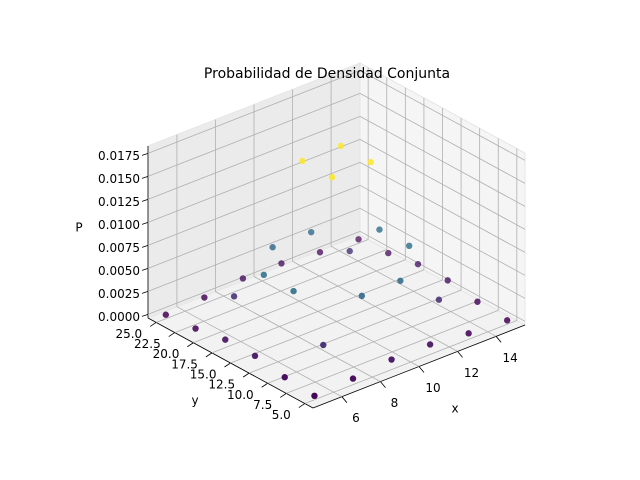  Describe the element at coordinates (78, 228) in the screenshot. I see `z-axis-label: P` at that location.